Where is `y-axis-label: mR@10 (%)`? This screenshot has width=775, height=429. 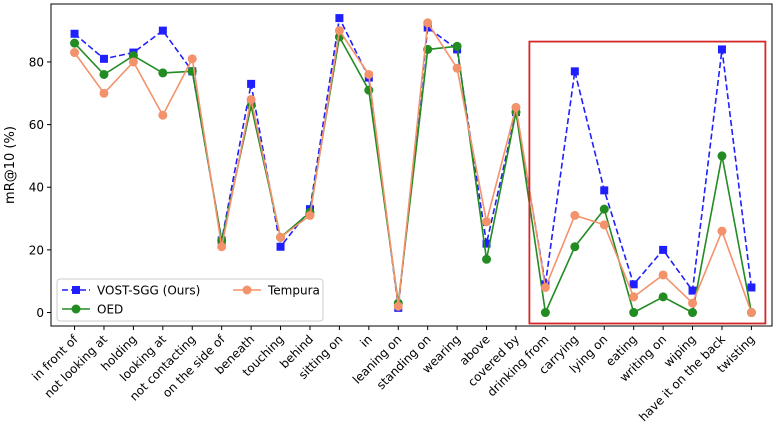 y-axis-label: mR@10 (%) is located at coordinates (10, 165).